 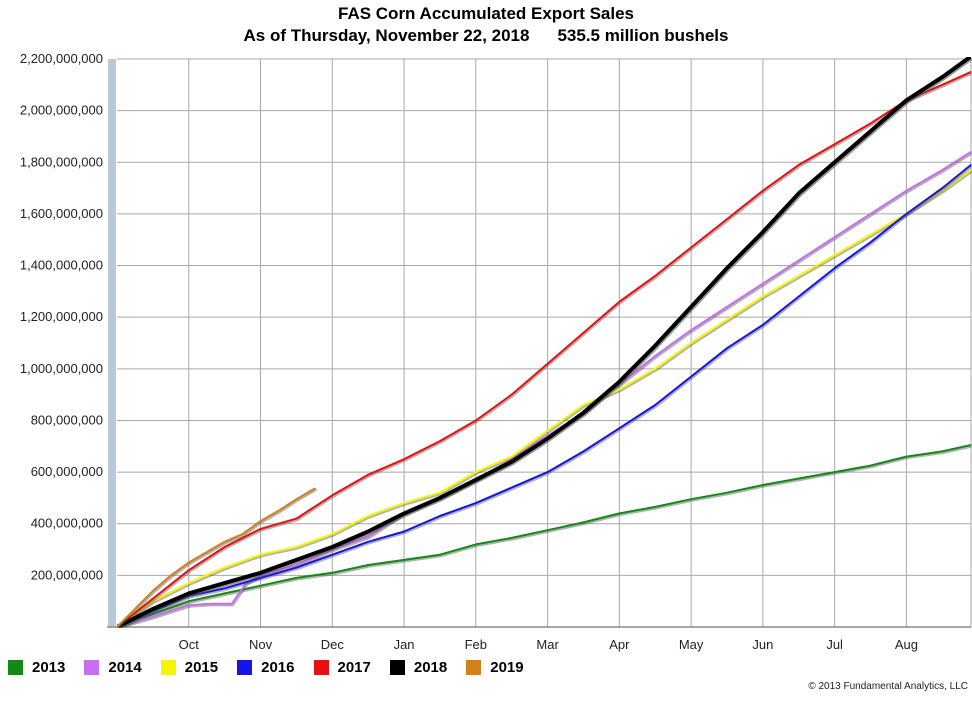 What do you see at coordinates (762, 644) in the screenshot?
I see `x-tick-label: Jun` at bounding box center [762, 644].